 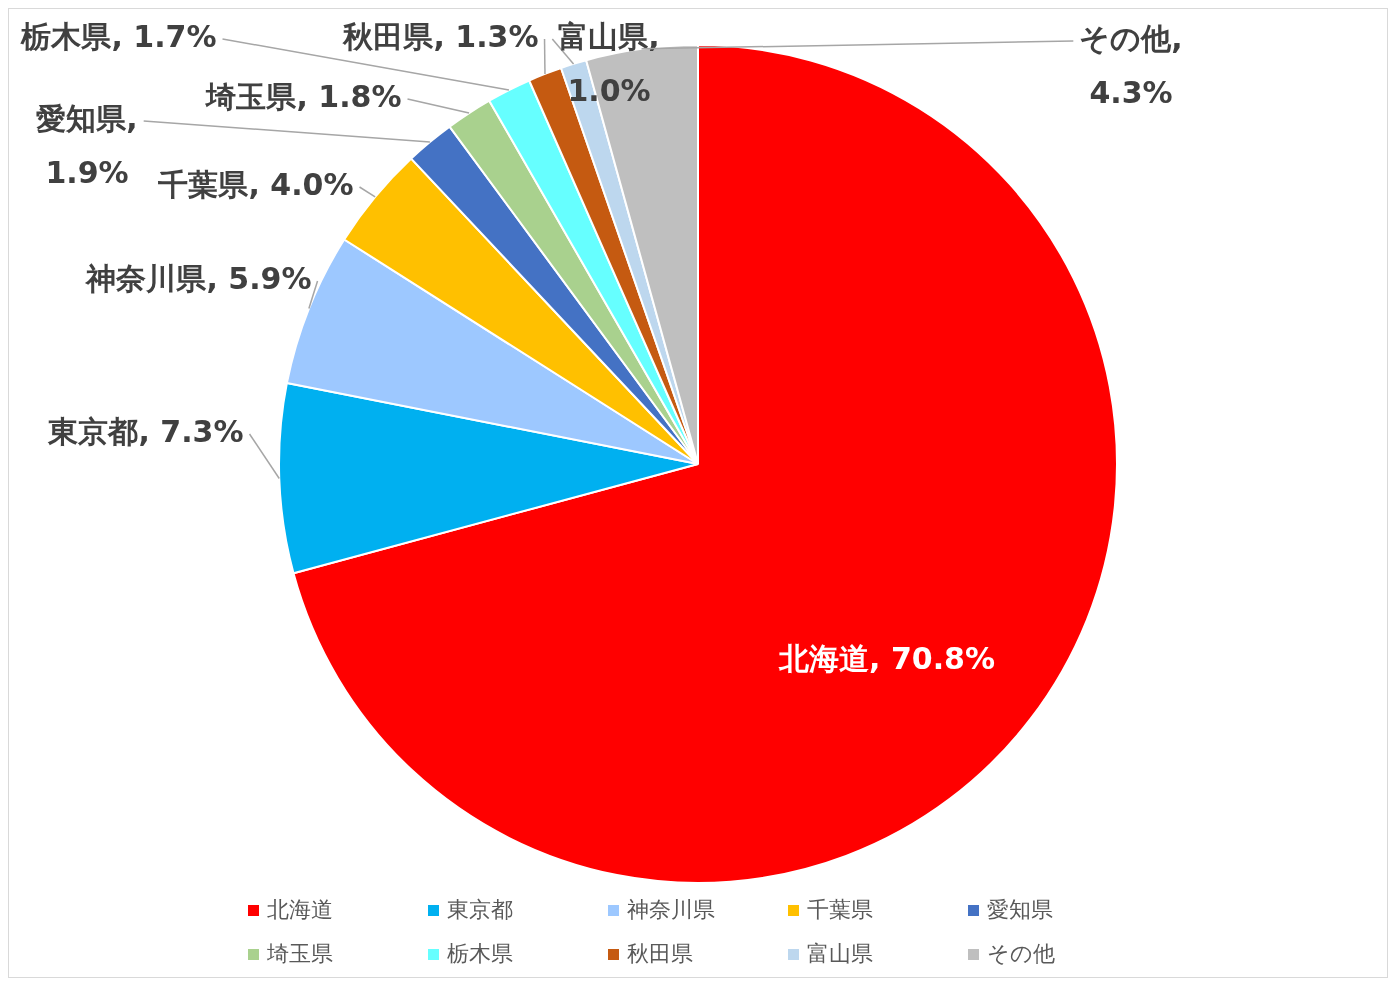 I want to click on data-label: 愛知県, 1.9%, so click(x=87, y=145).